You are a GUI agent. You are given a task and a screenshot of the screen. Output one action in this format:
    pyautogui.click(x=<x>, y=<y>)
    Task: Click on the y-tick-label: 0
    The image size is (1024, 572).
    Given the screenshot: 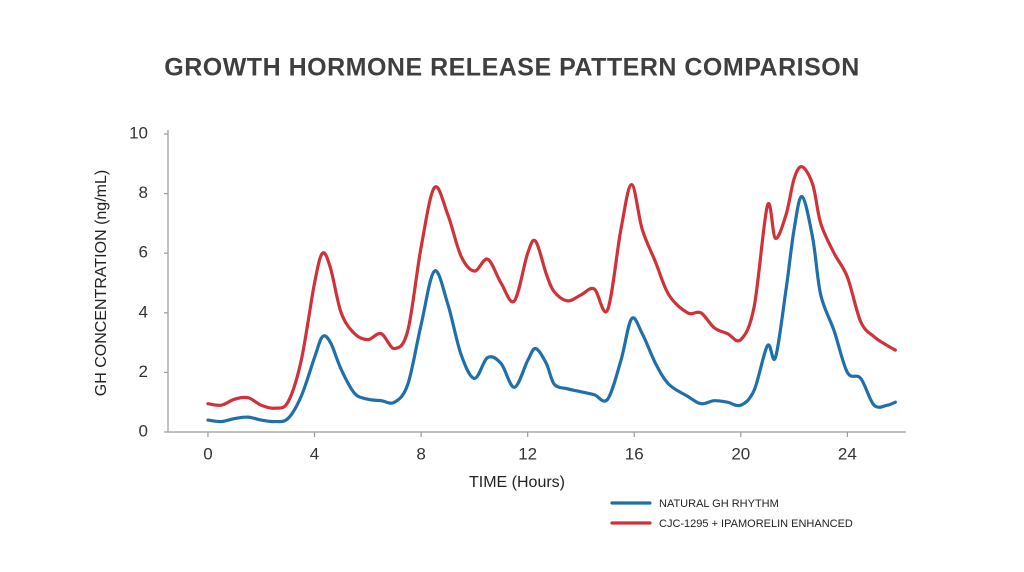 What is the action you would take?
    pyautogui.click(x=143, y=430)
    